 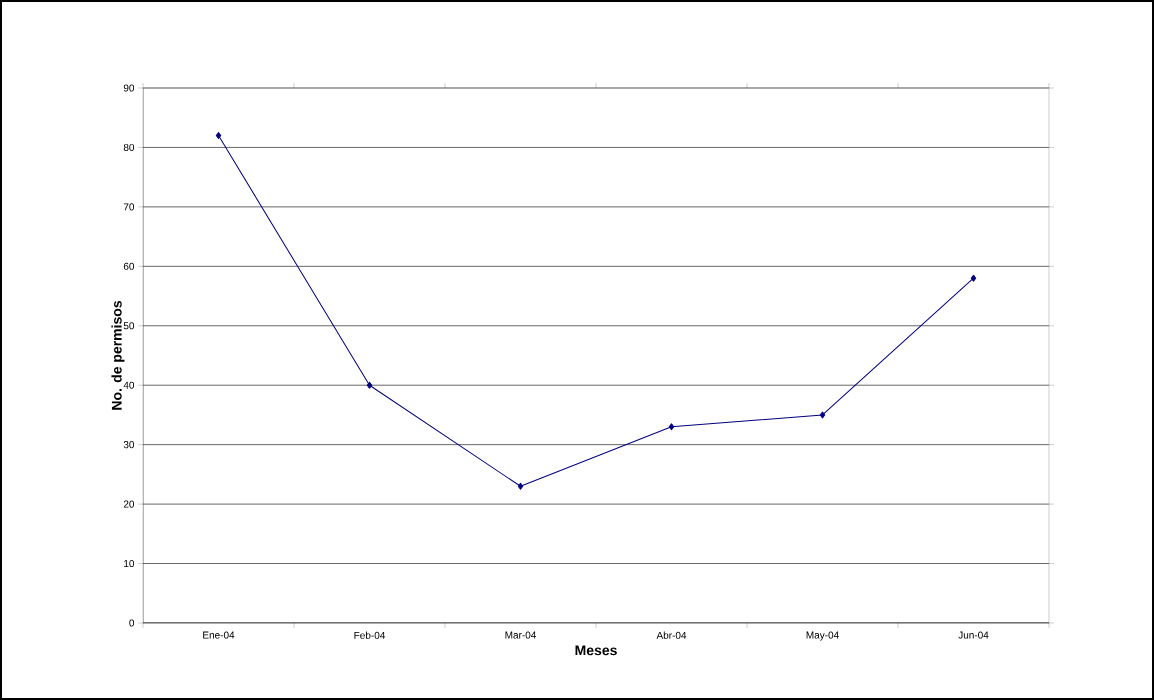 I want to click on x-axis-title: Meses, so click(x=596, y=650).